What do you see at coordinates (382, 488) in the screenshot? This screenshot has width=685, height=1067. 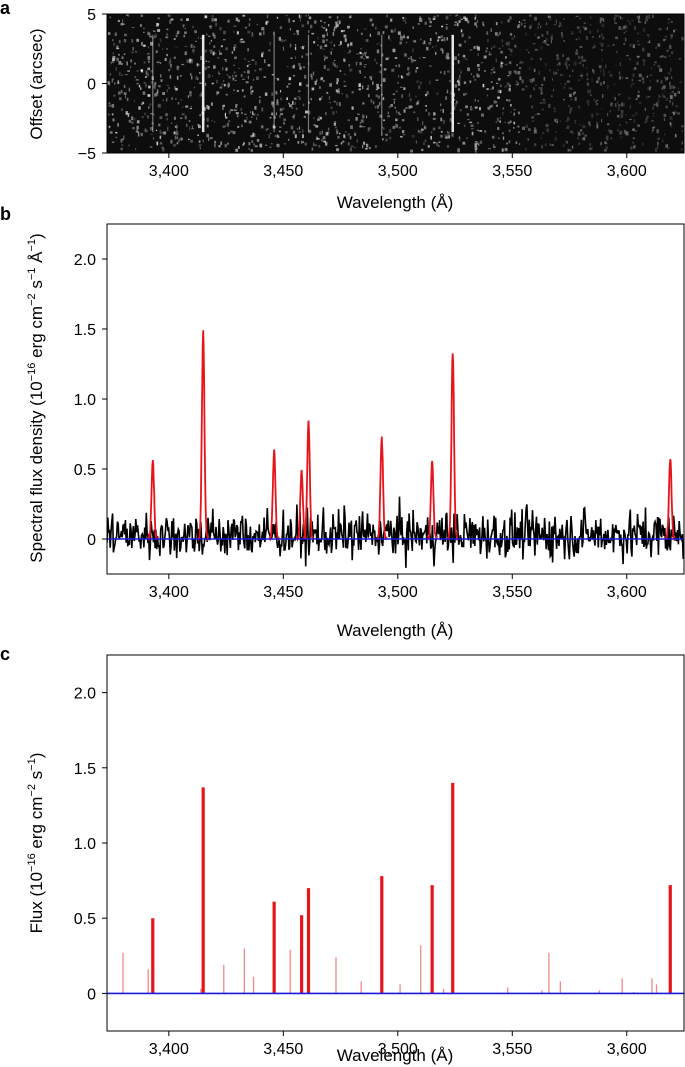 I see `emission-line-fit` at bounding box center [382, 488].